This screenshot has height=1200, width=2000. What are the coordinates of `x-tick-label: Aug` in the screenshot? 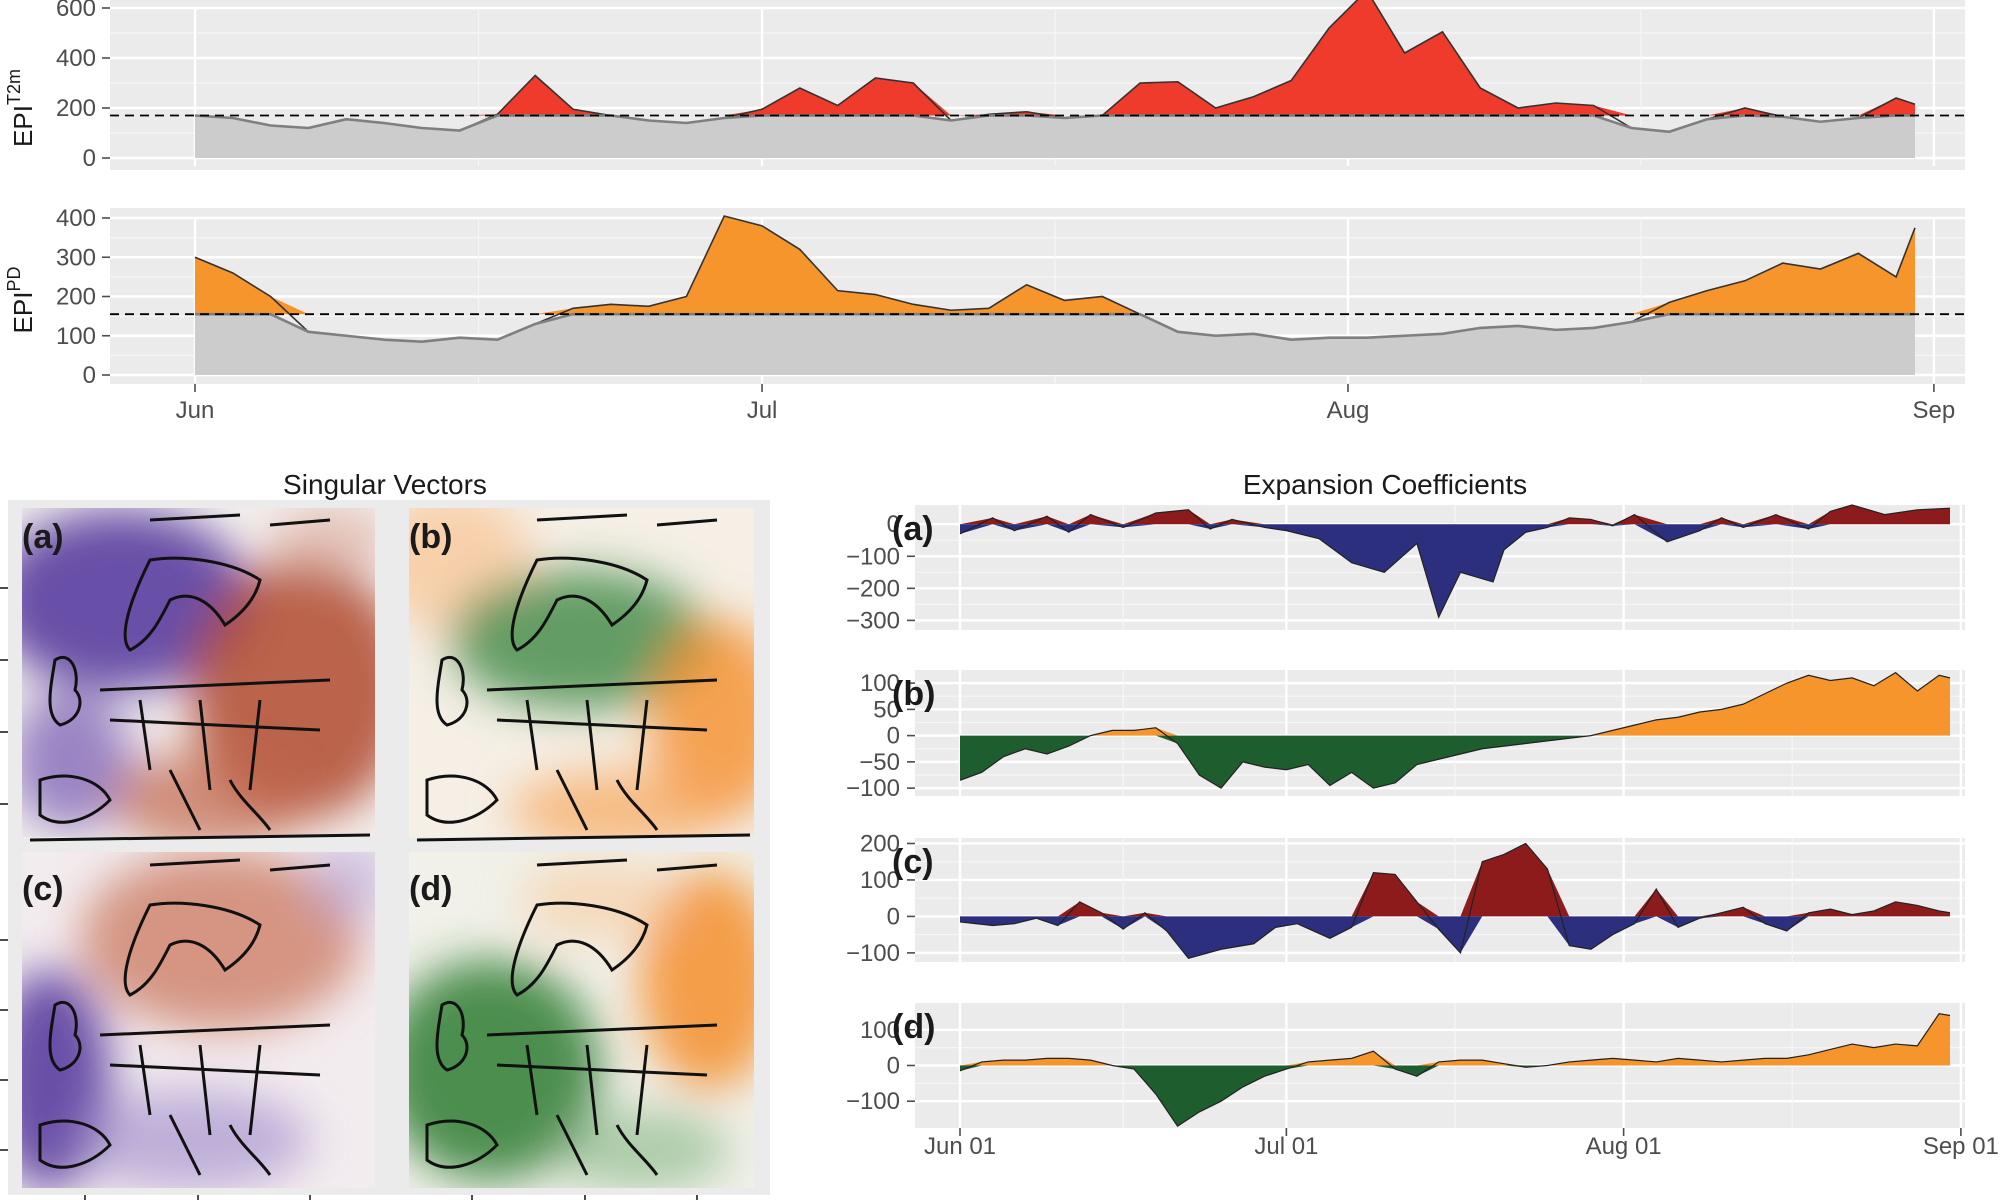 It's located at (1348, 410).